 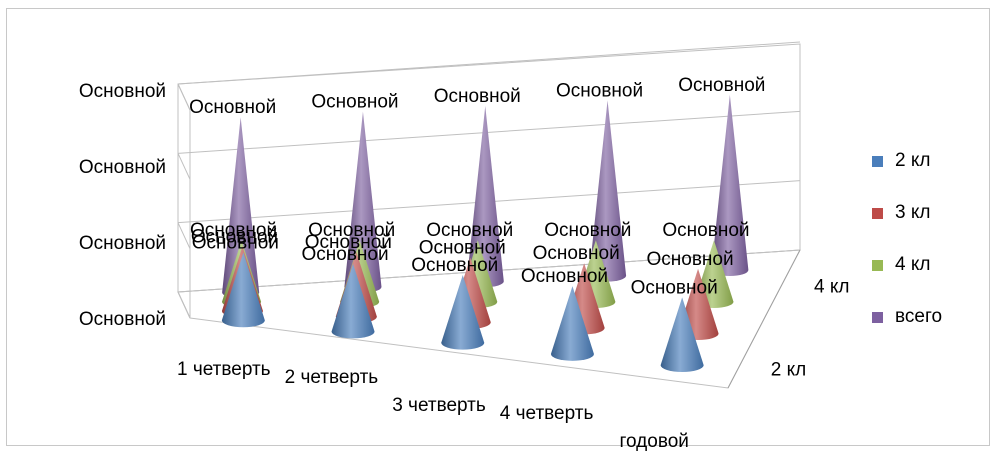 I want to click on legend-item: 3 кл, so click(x=930, y=213).